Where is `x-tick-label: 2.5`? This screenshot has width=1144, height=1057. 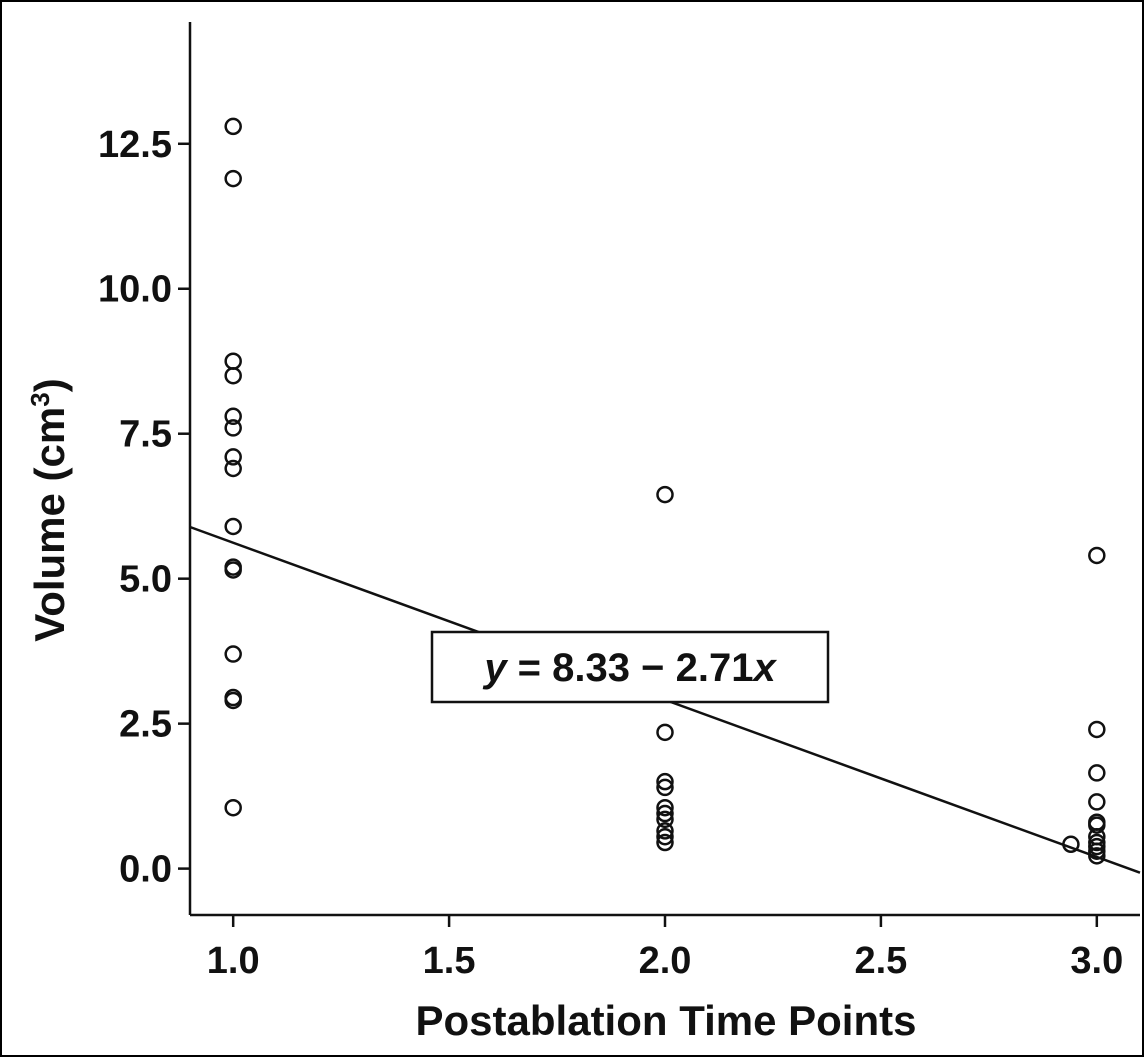 x-tick-label: 2.5 is located at coordinates (880, 961).